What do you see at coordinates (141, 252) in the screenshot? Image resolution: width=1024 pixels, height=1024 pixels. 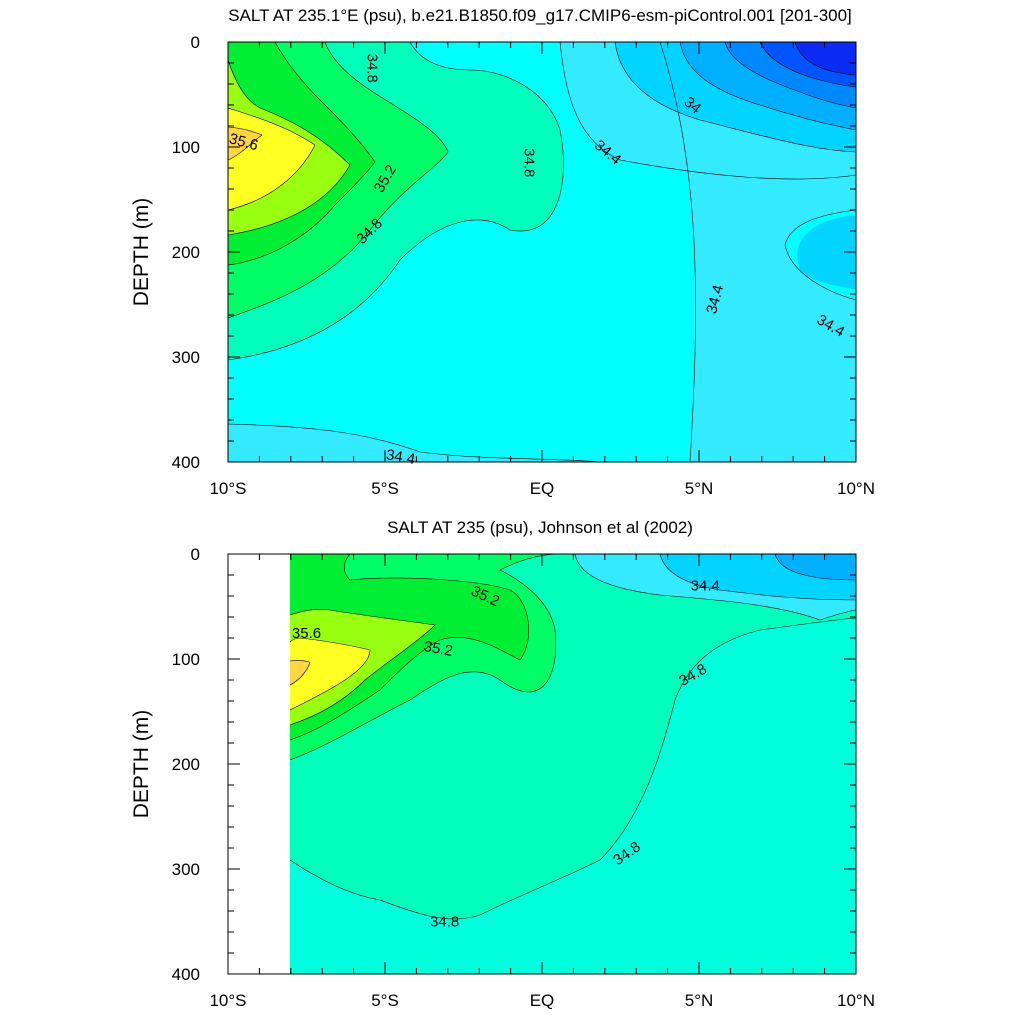 I see `top-y-axis-label: DEPTH (m)` at bounding box center [141, 252].